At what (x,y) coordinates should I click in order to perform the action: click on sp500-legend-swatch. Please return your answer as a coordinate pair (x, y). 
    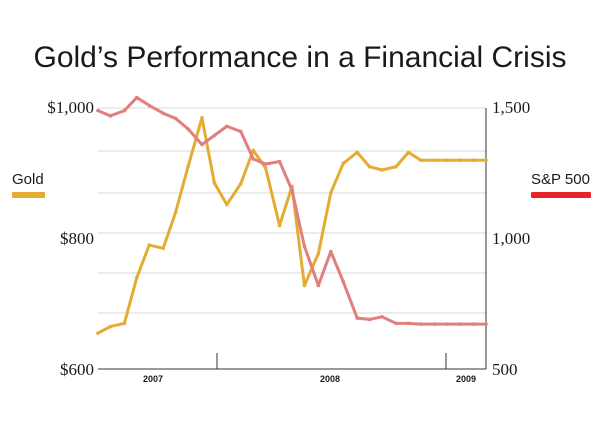
    Looking at the image, I should click on (561, 195).